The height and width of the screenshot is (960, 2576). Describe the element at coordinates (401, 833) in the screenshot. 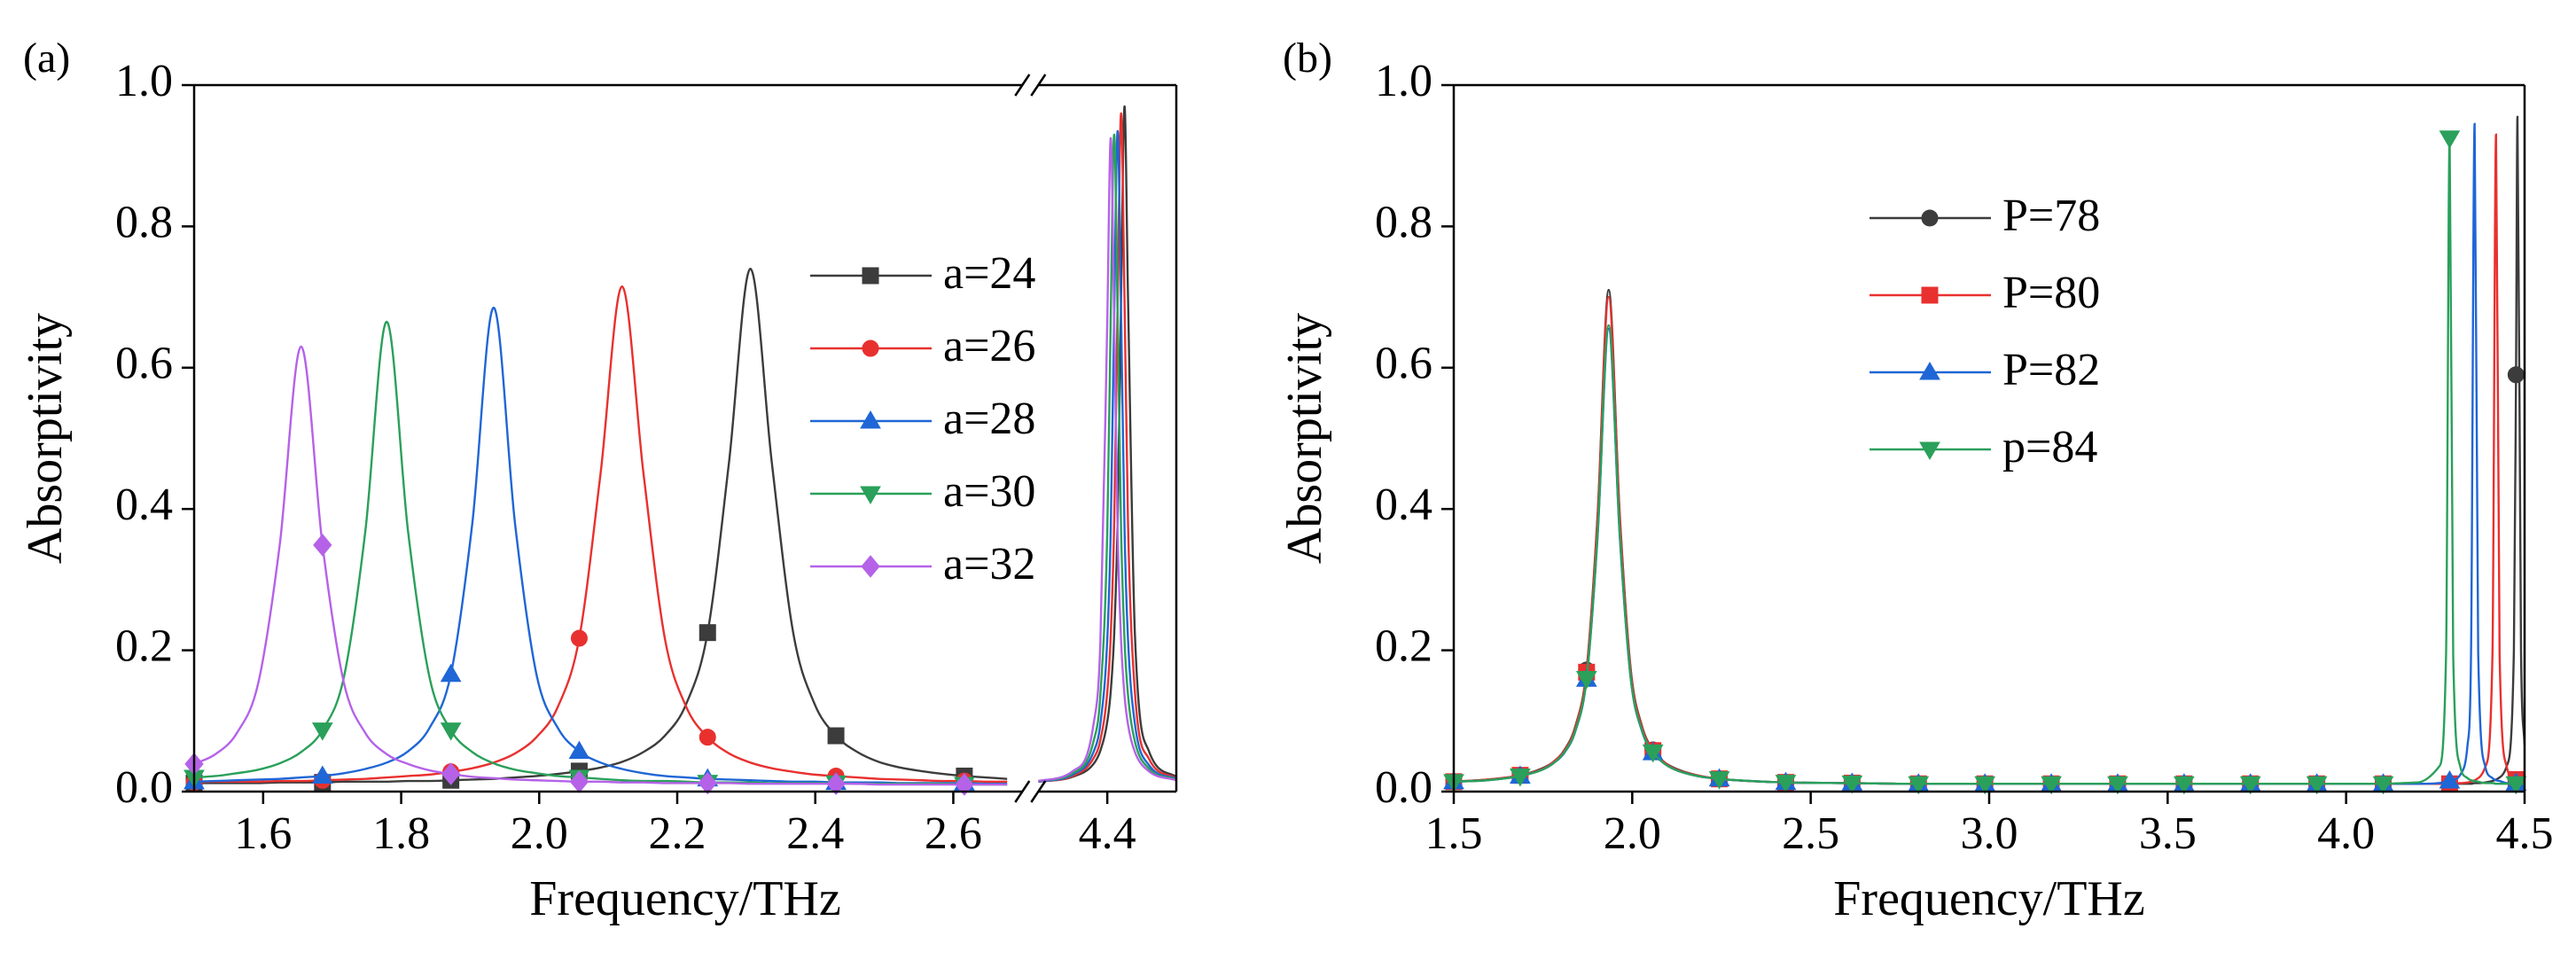

I see `x-tick-label: 1.8` at that location.